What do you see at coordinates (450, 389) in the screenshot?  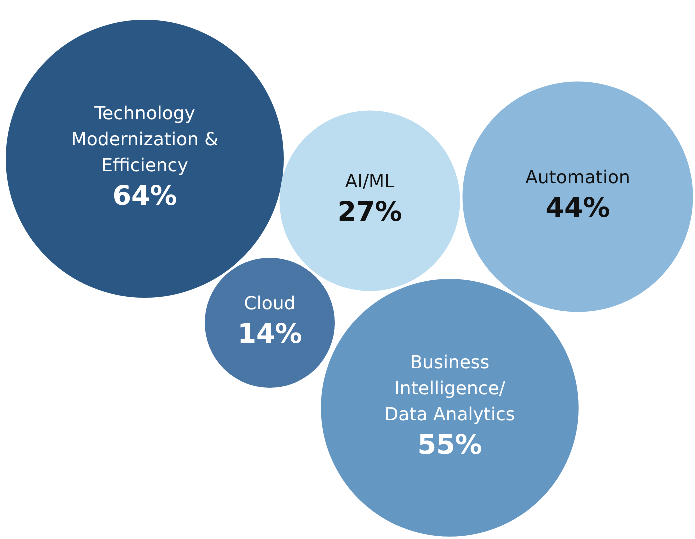 I see `category-label: Business Intelligence/Data Analytics` at bounding box center [450, 389].